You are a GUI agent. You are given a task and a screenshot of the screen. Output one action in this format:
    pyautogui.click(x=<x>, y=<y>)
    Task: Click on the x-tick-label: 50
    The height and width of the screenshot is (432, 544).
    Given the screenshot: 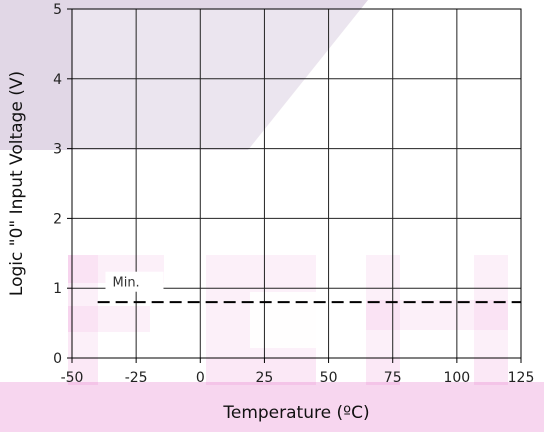 What is the action you would take?
    pyautogui.click(x=329, y=378)
    